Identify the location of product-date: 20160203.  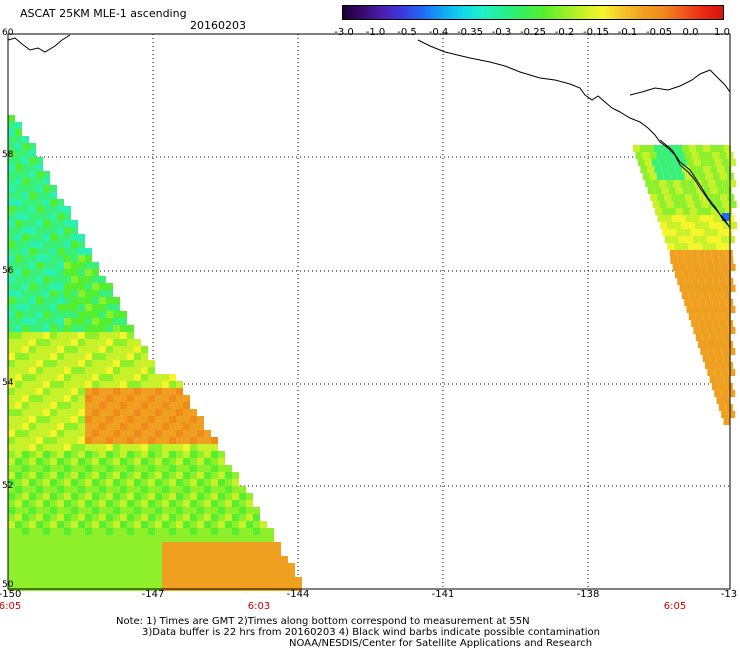
(218, 25).